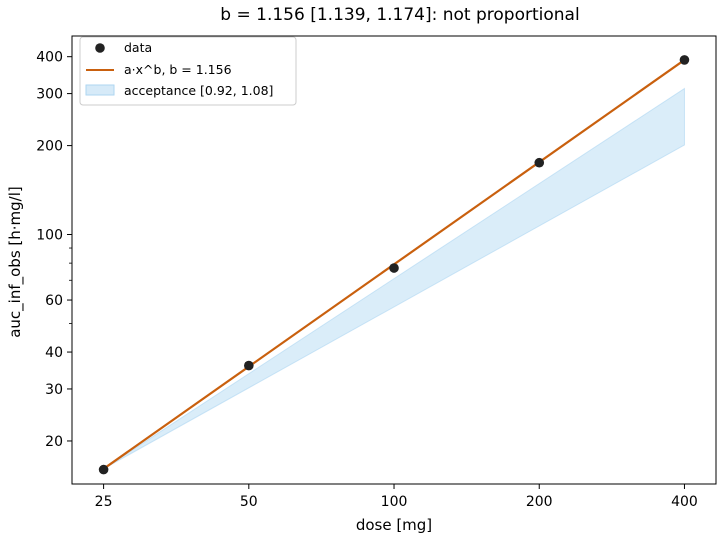  I want to click on y-tick-label: 20, so click(54, 442).